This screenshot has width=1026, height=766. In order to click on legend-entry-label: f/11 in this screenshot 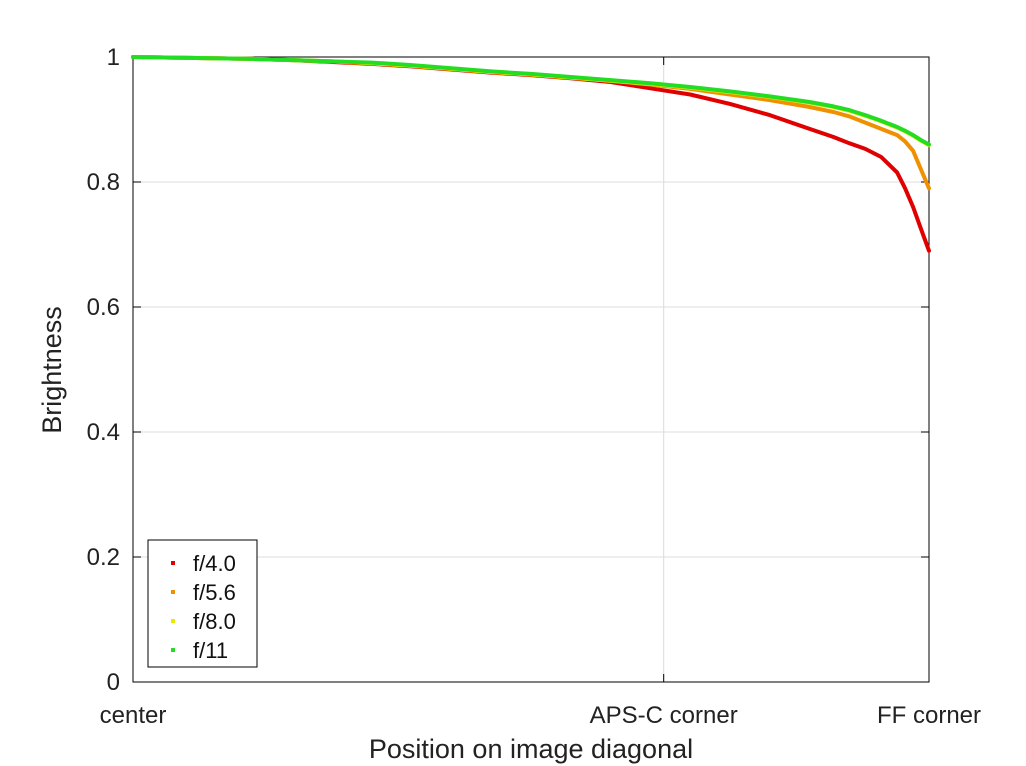, I will do `click(210, 650)`.